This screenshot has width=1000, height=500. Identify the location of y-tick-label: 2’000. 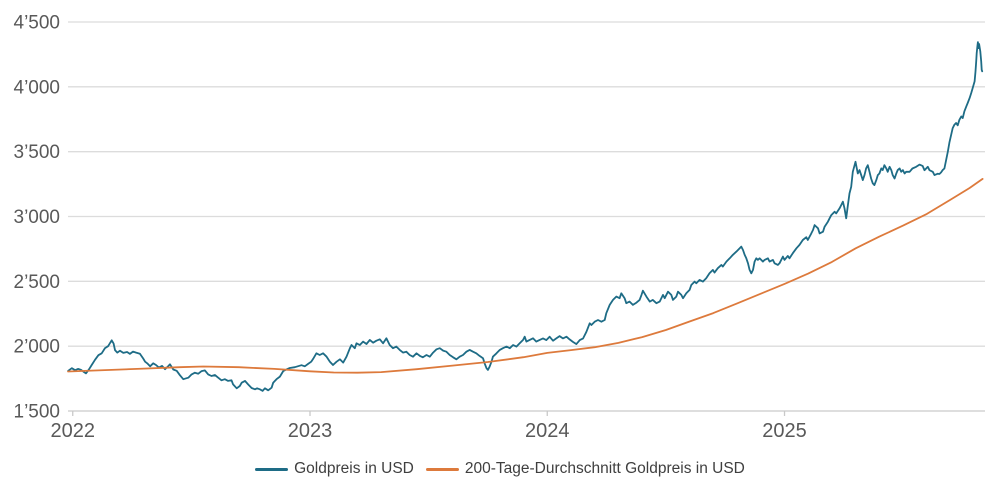
(37, 347).